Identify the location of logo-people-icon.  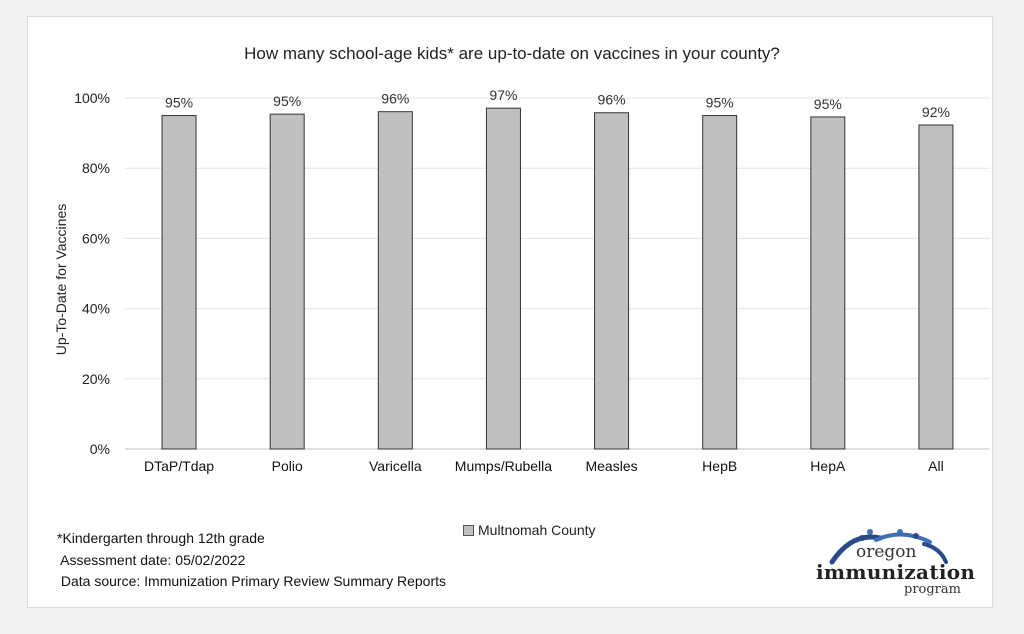
(888, 547).